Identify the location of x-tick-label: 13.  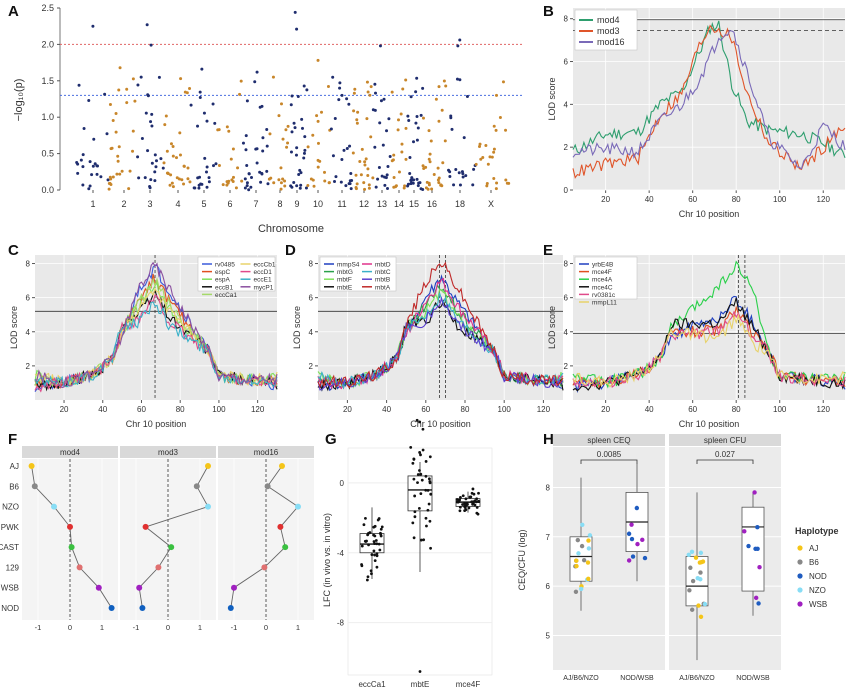
(382, 204).